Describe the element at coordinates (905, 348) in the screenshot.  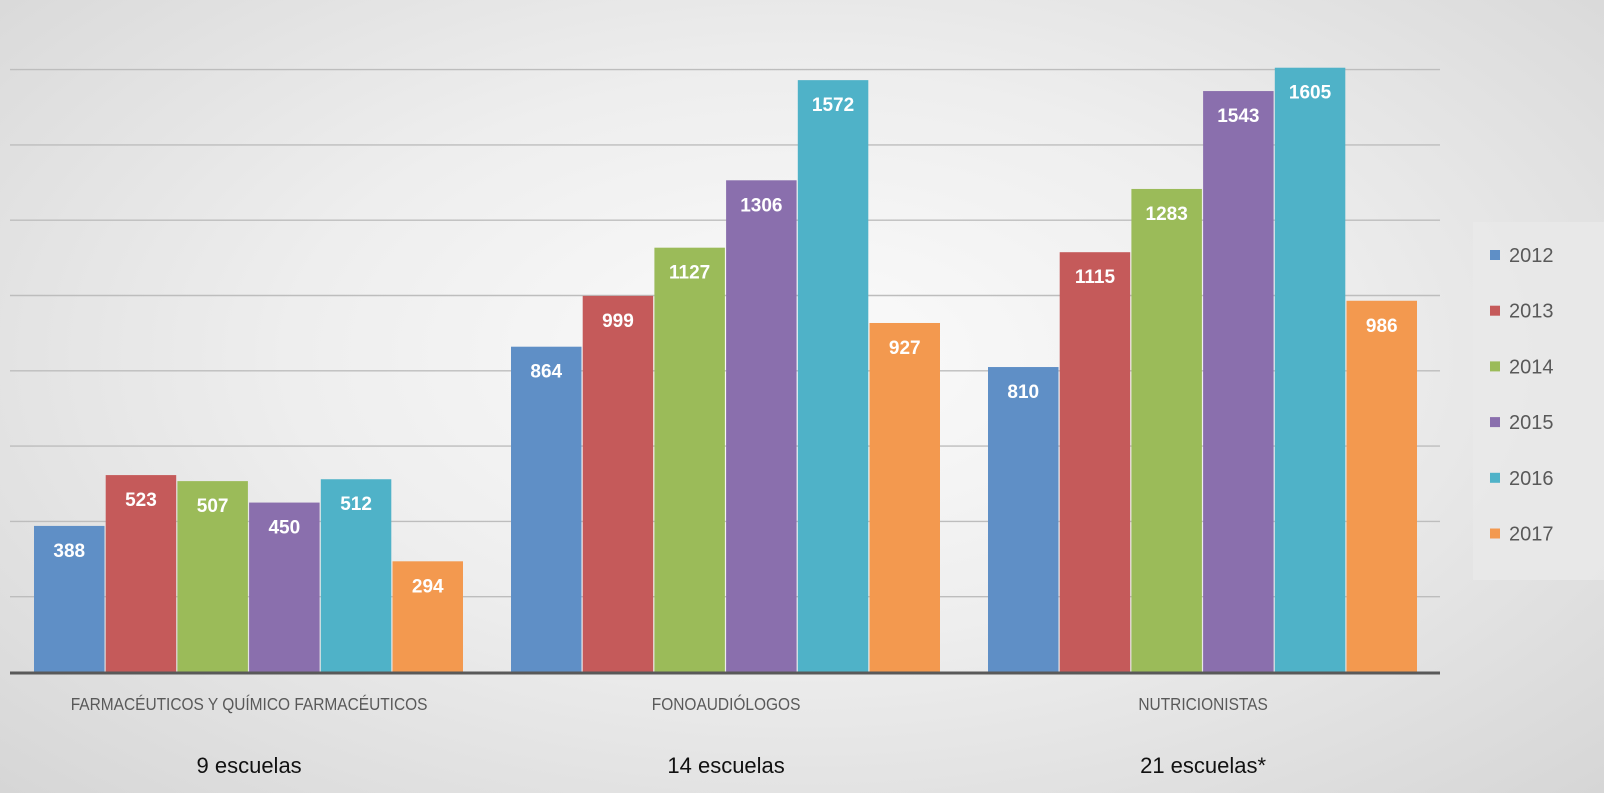
I see `data-label: 927` at that location.